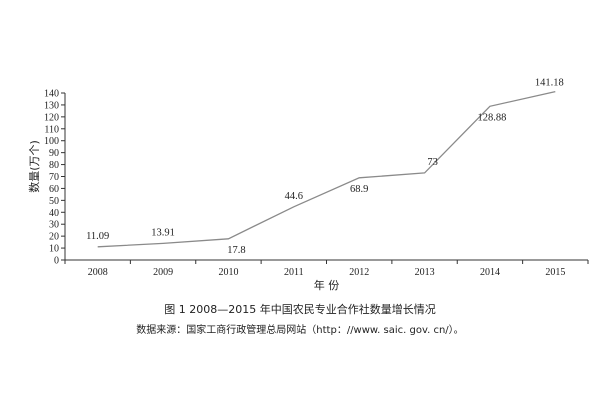 The image size is (600, 400). What do you see at coordinates (294, 272) in the screenshot?
I see `x-tick-label: 2011` at bounding box center [294, 272].